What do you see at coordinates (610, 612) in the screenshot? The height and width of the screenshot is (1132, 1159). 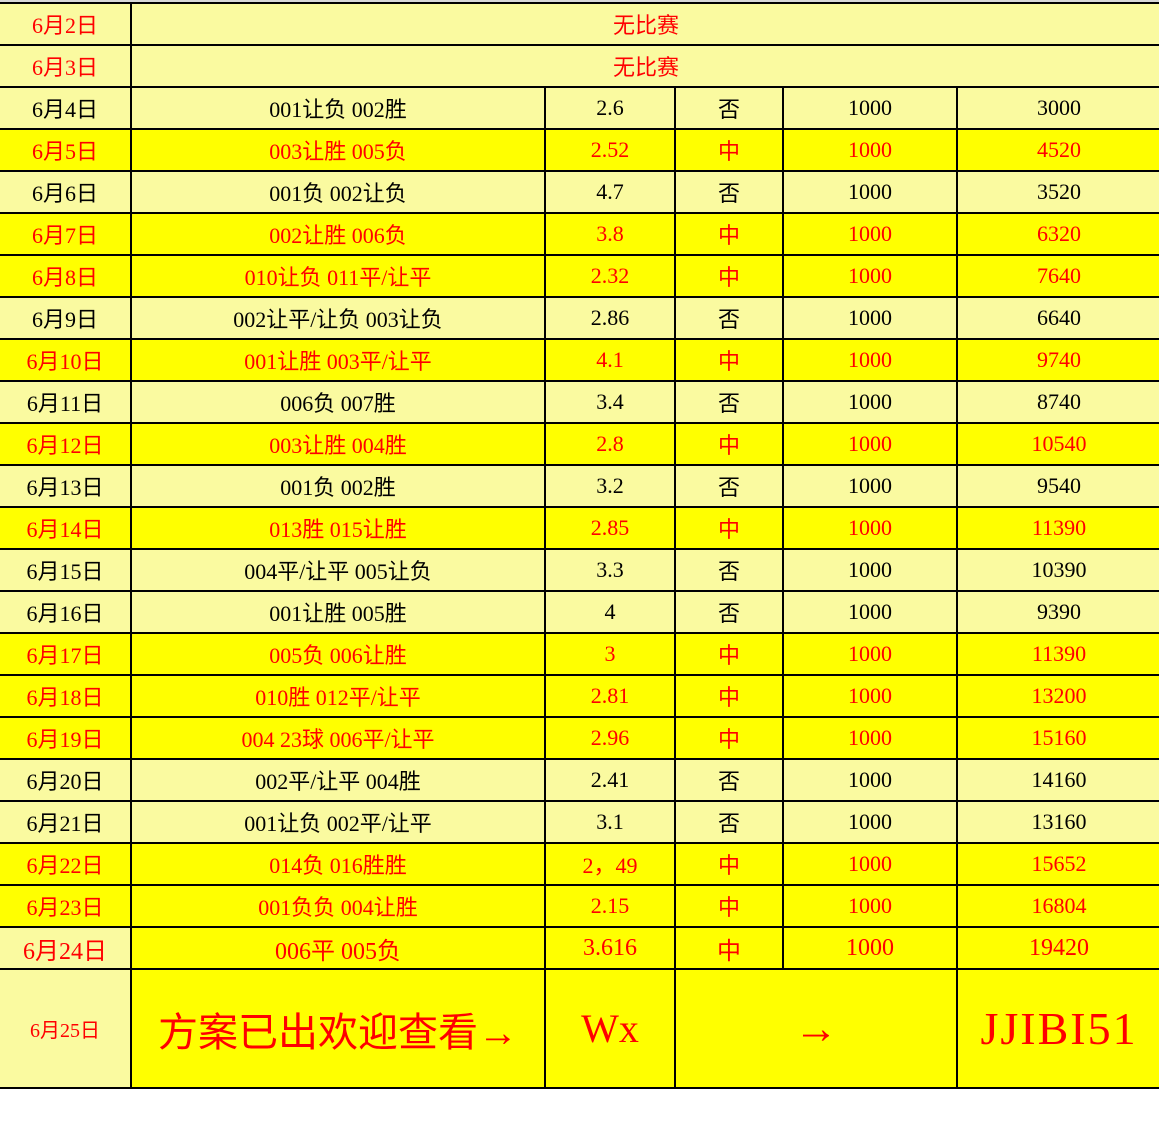 I see `odds-cell: 4` at bounding box center [610, 612].